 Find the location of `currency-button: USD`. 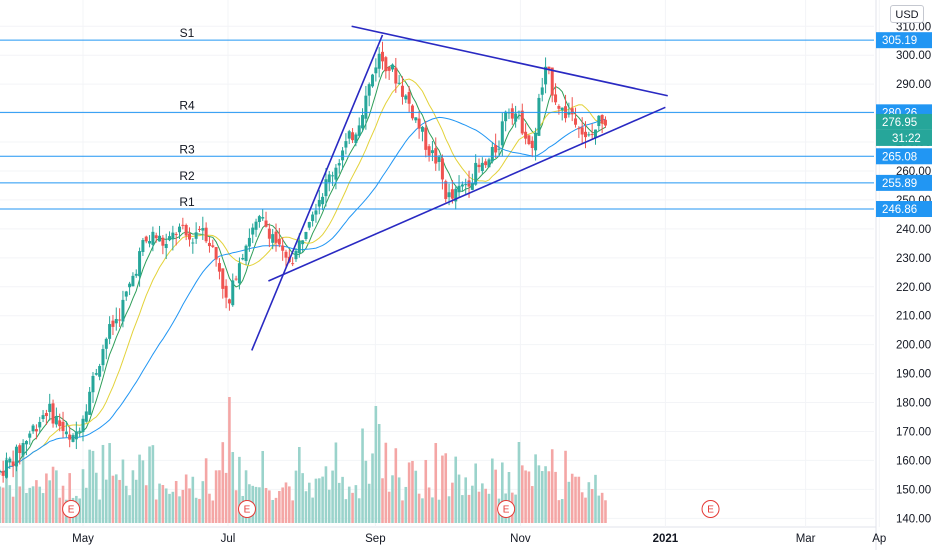

currency-button: USD is located at coordinates (907, 14).